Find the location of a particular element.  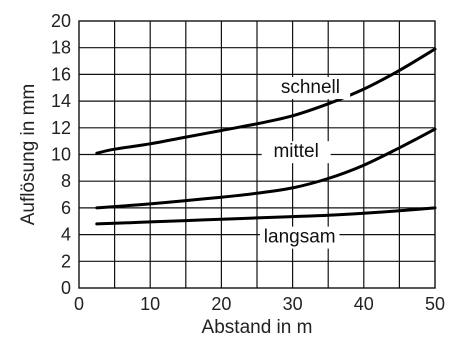

y-tick-label: 20 is located at coordinates (61, 21).